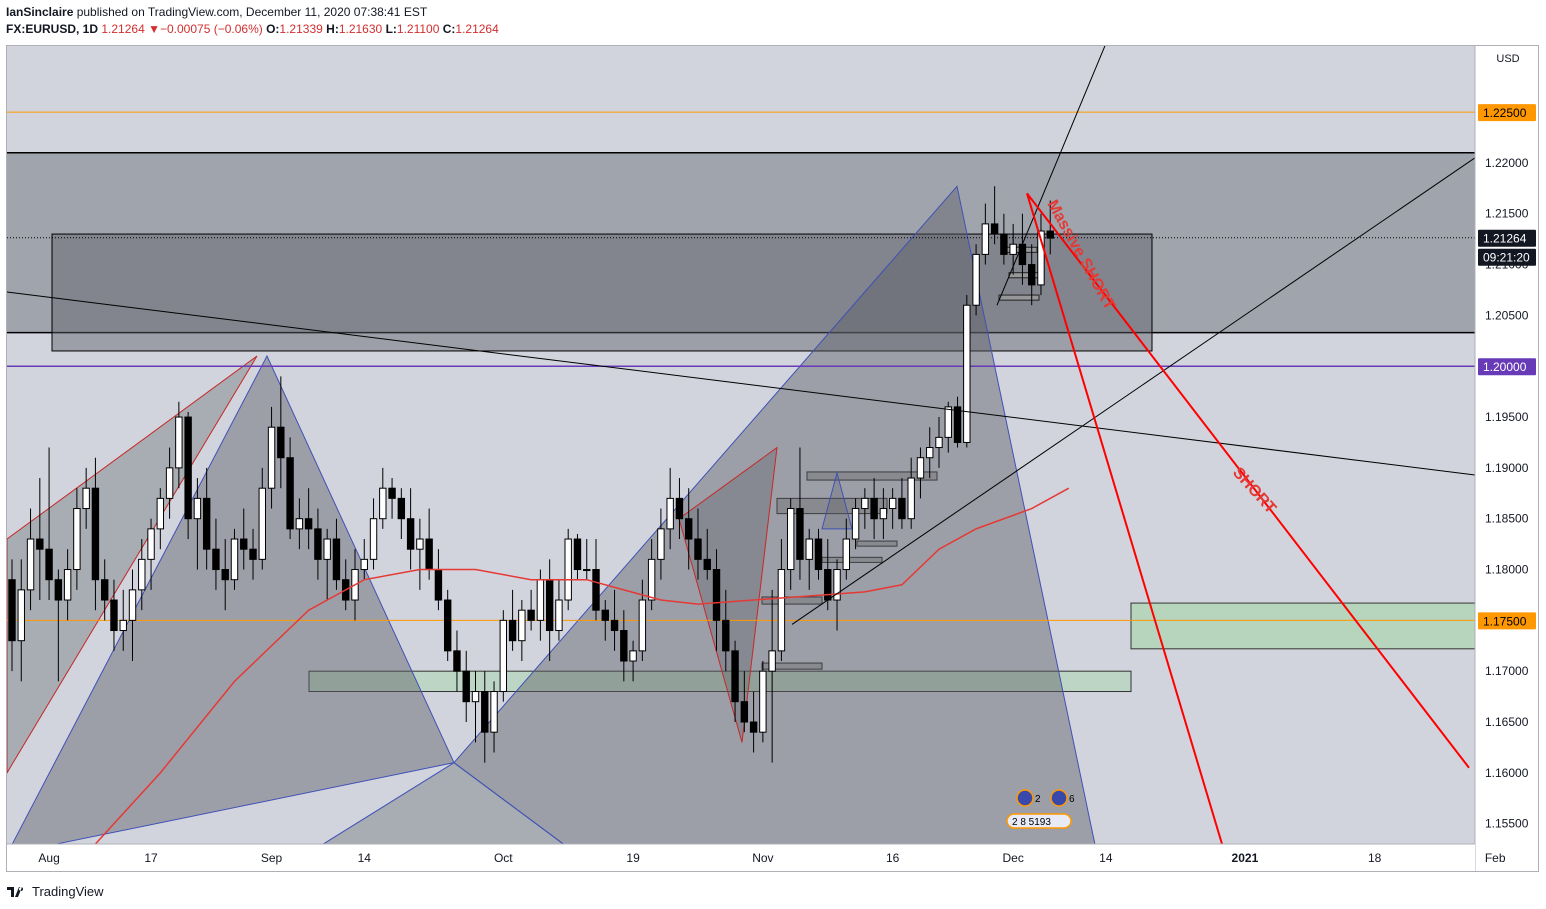 The image size is (1546, 909). What do you see at coordinates (1507, 722) in the screenshot?
I see `price-tick-label: 1.16500` at bounding box center [1507, 722].